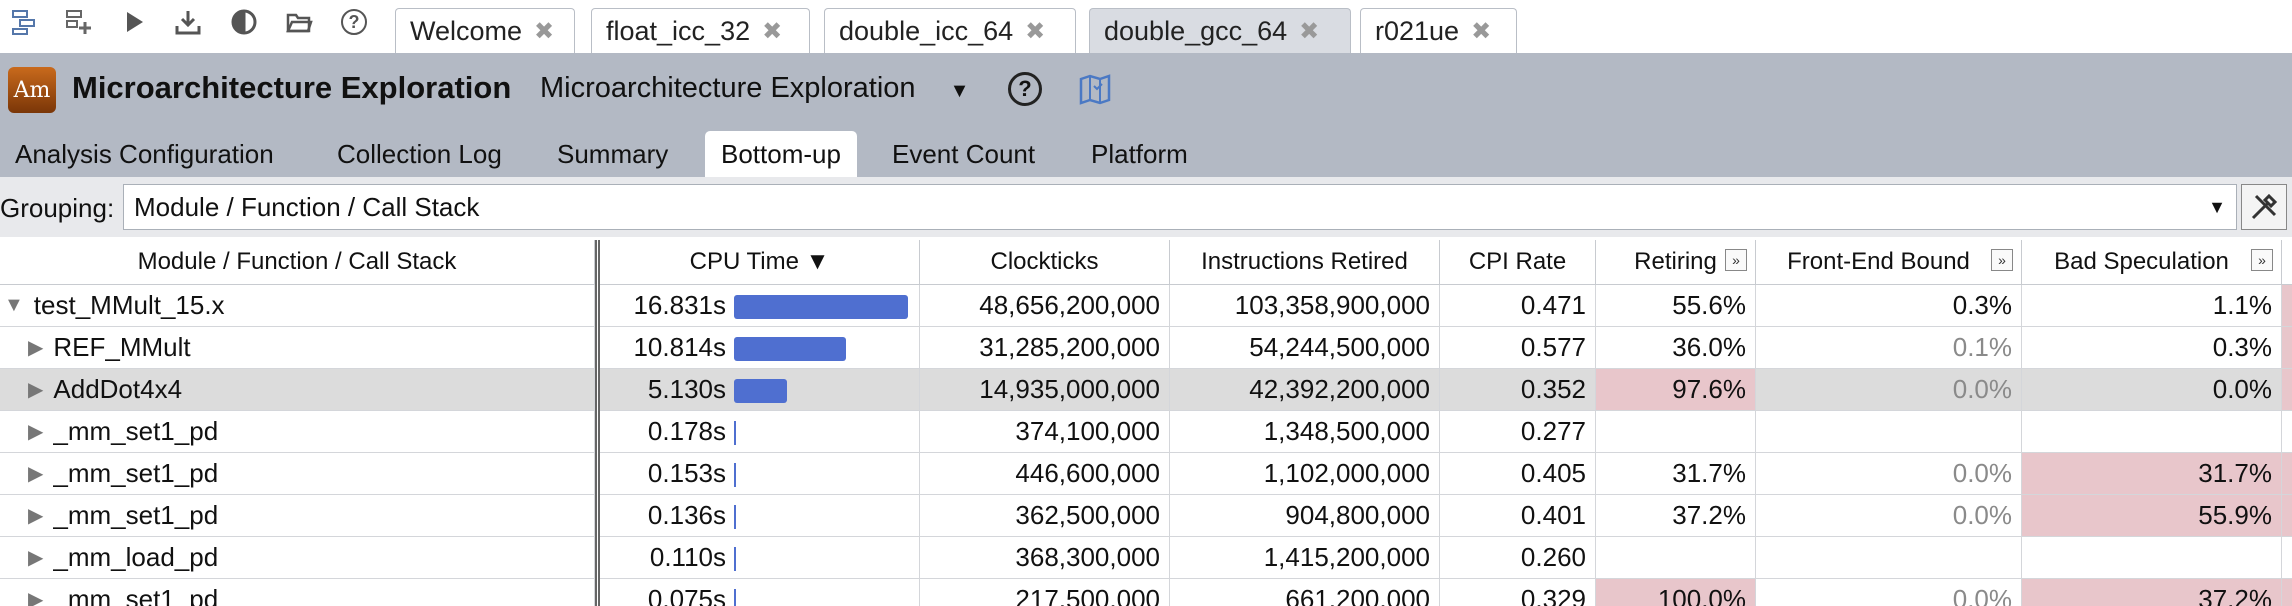  I want to click on tab-collection-log: Collection Log, so click(419, 153).